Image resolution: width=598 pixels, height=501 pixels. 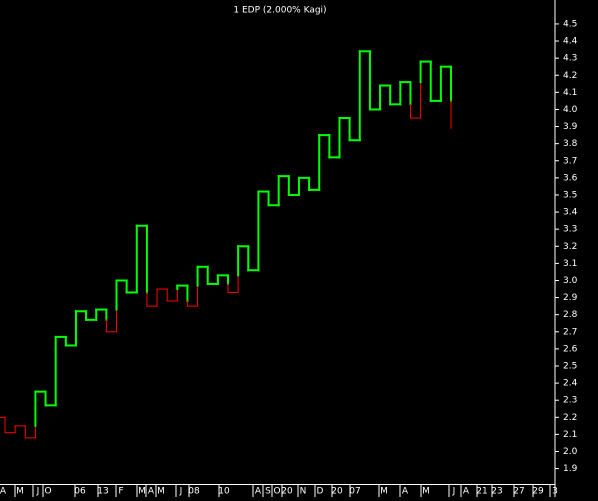 What do you see at coordinates (120, 492) in the screenshot?
I see `x-tick-label: F` at bounding box center [120, 492].